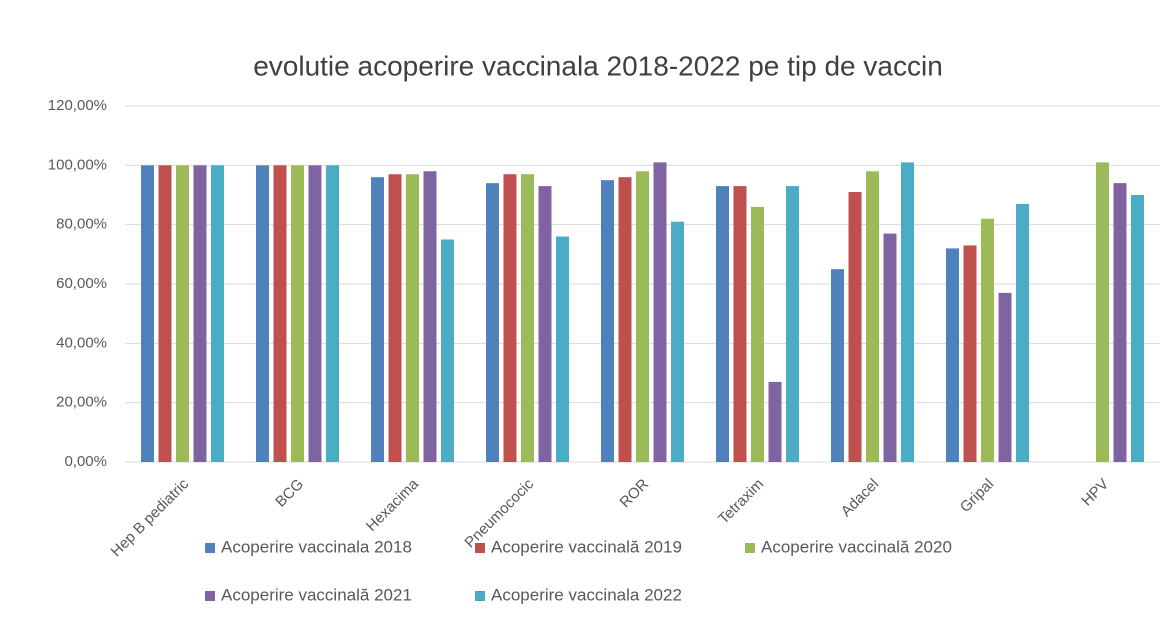 The width and height of the screenshot is (1172, 624). Describe the element at coordinates (81, 342) in the screenshot. I see `y-tick-label: 40,00%` at that location.